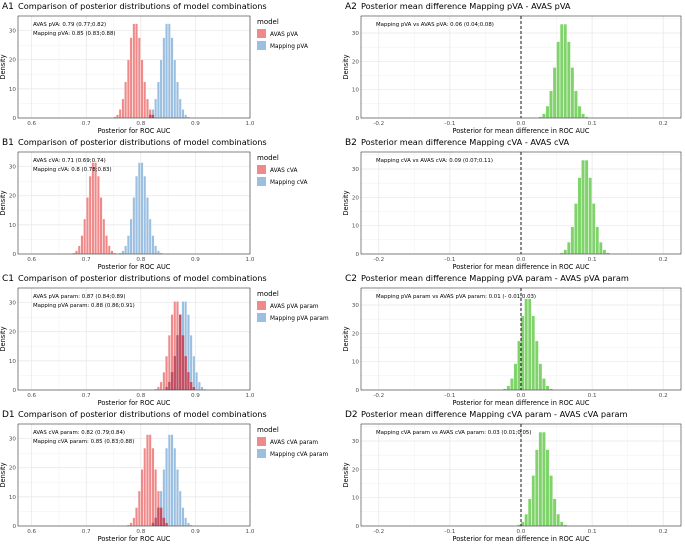 This screenshot has width=685, height=549. Describe the element at coordinates (13, 197) in the screenshot. I see `y-tick-label: 20` at that location.